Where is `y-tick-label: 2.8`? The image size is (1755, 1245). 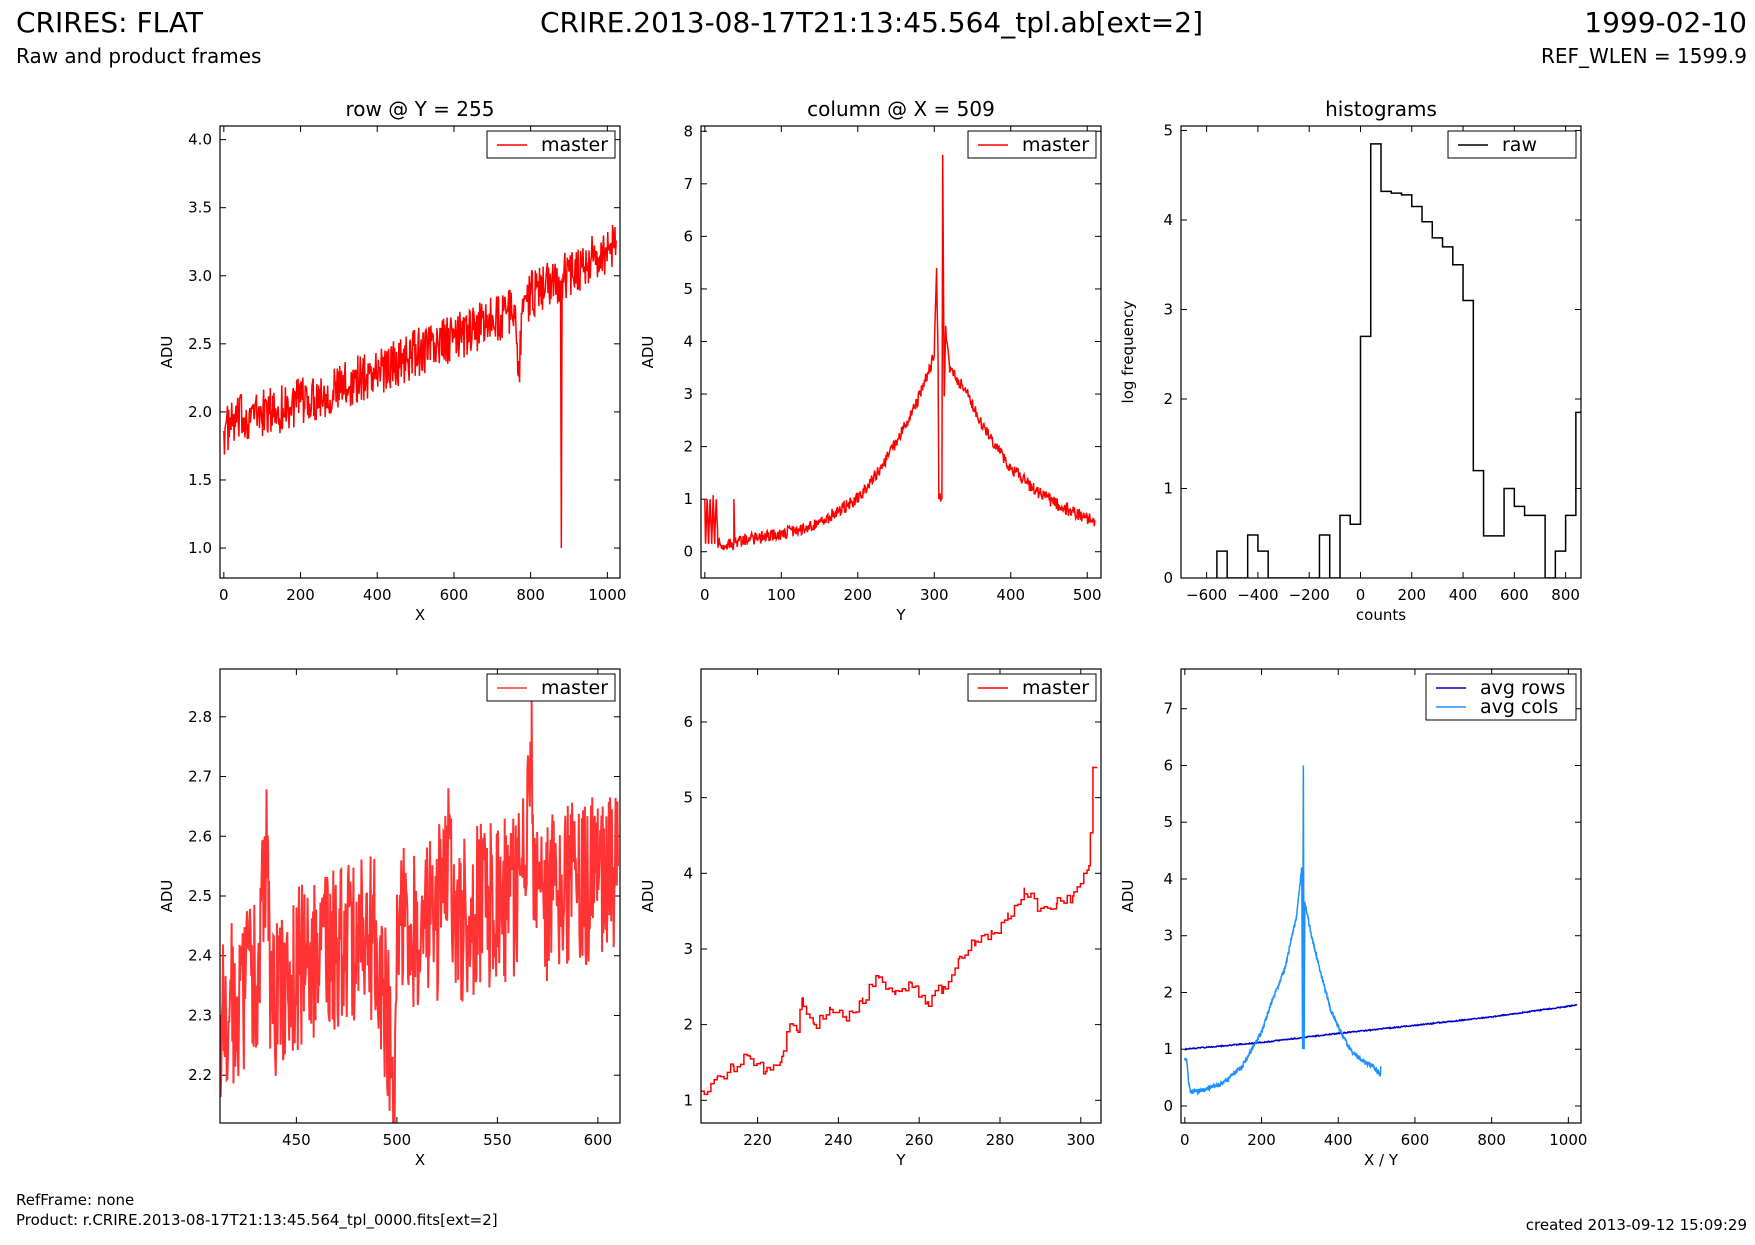
y-tick-label: 2.8 is located at coordinates (200, 717).